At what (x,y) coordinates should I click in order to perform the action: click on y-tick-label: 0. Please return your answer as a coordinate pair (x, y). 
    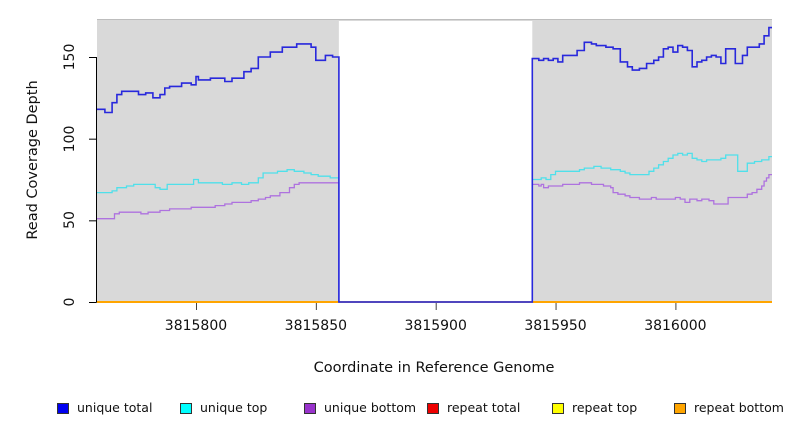
    Looking at the image, I should click on (70, 302).